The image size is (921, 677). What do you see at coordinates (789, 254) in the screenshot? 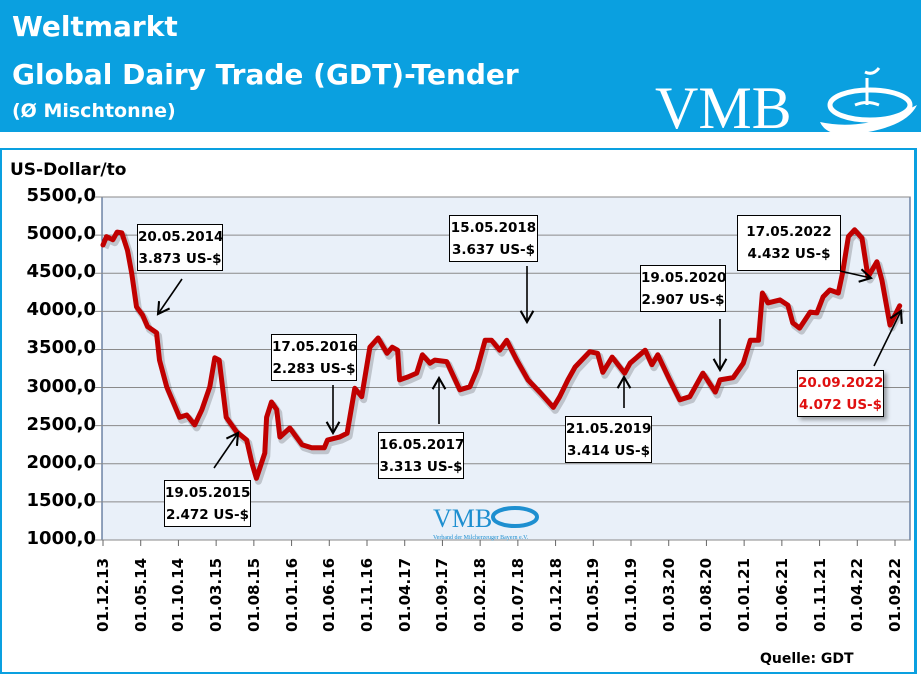
I see `annotation-value: 4.432 US-$` at bounding box center [789, 254].